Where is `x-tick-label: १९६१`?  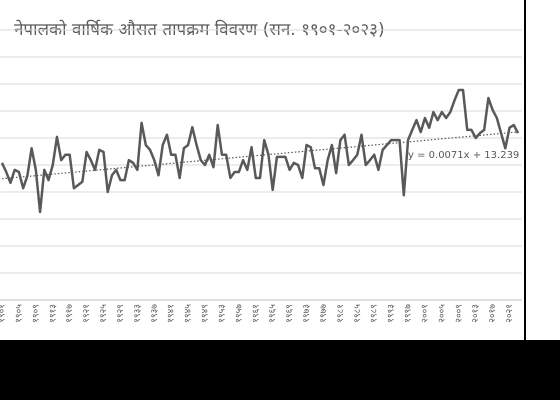 x-tick-label: १९६१ is located at coordinates (256, 313).